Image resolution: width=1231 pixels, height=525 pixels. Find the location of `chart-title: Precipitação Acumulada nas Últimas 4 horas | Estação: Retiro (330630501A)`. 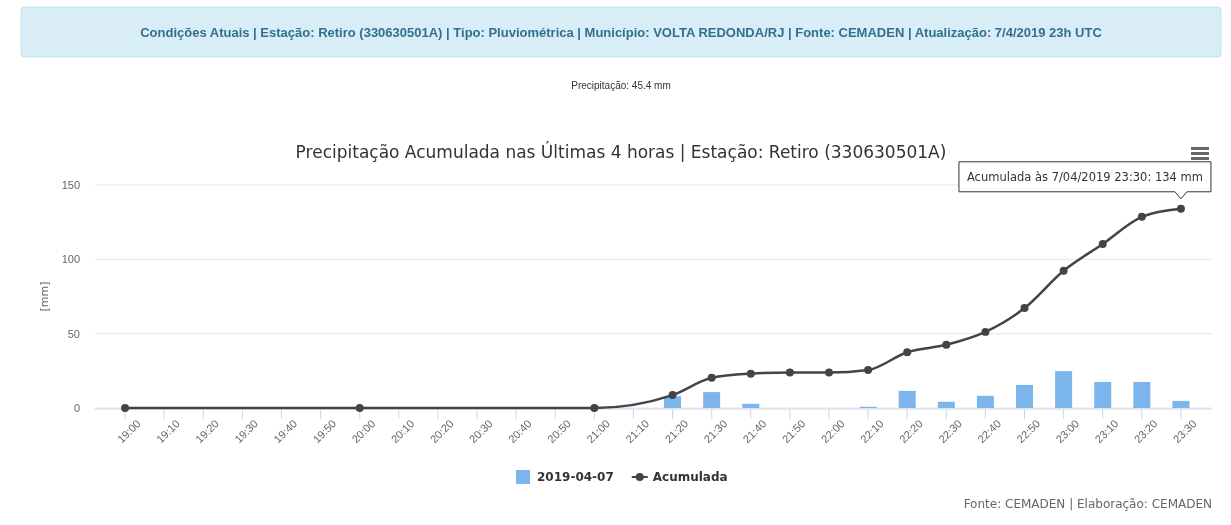

chart-title: Precipitação Acumulada nas Últimas 4 horas | Estação: Retiro (330630501A) is located at coordinates (621, 151).